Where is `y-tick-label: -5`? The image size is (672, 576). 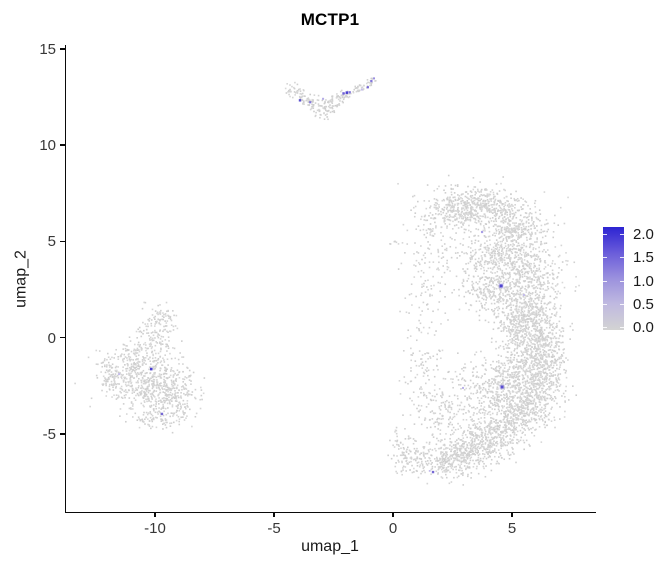
y-tick-label: -5 is located at coordinates (49, 434).